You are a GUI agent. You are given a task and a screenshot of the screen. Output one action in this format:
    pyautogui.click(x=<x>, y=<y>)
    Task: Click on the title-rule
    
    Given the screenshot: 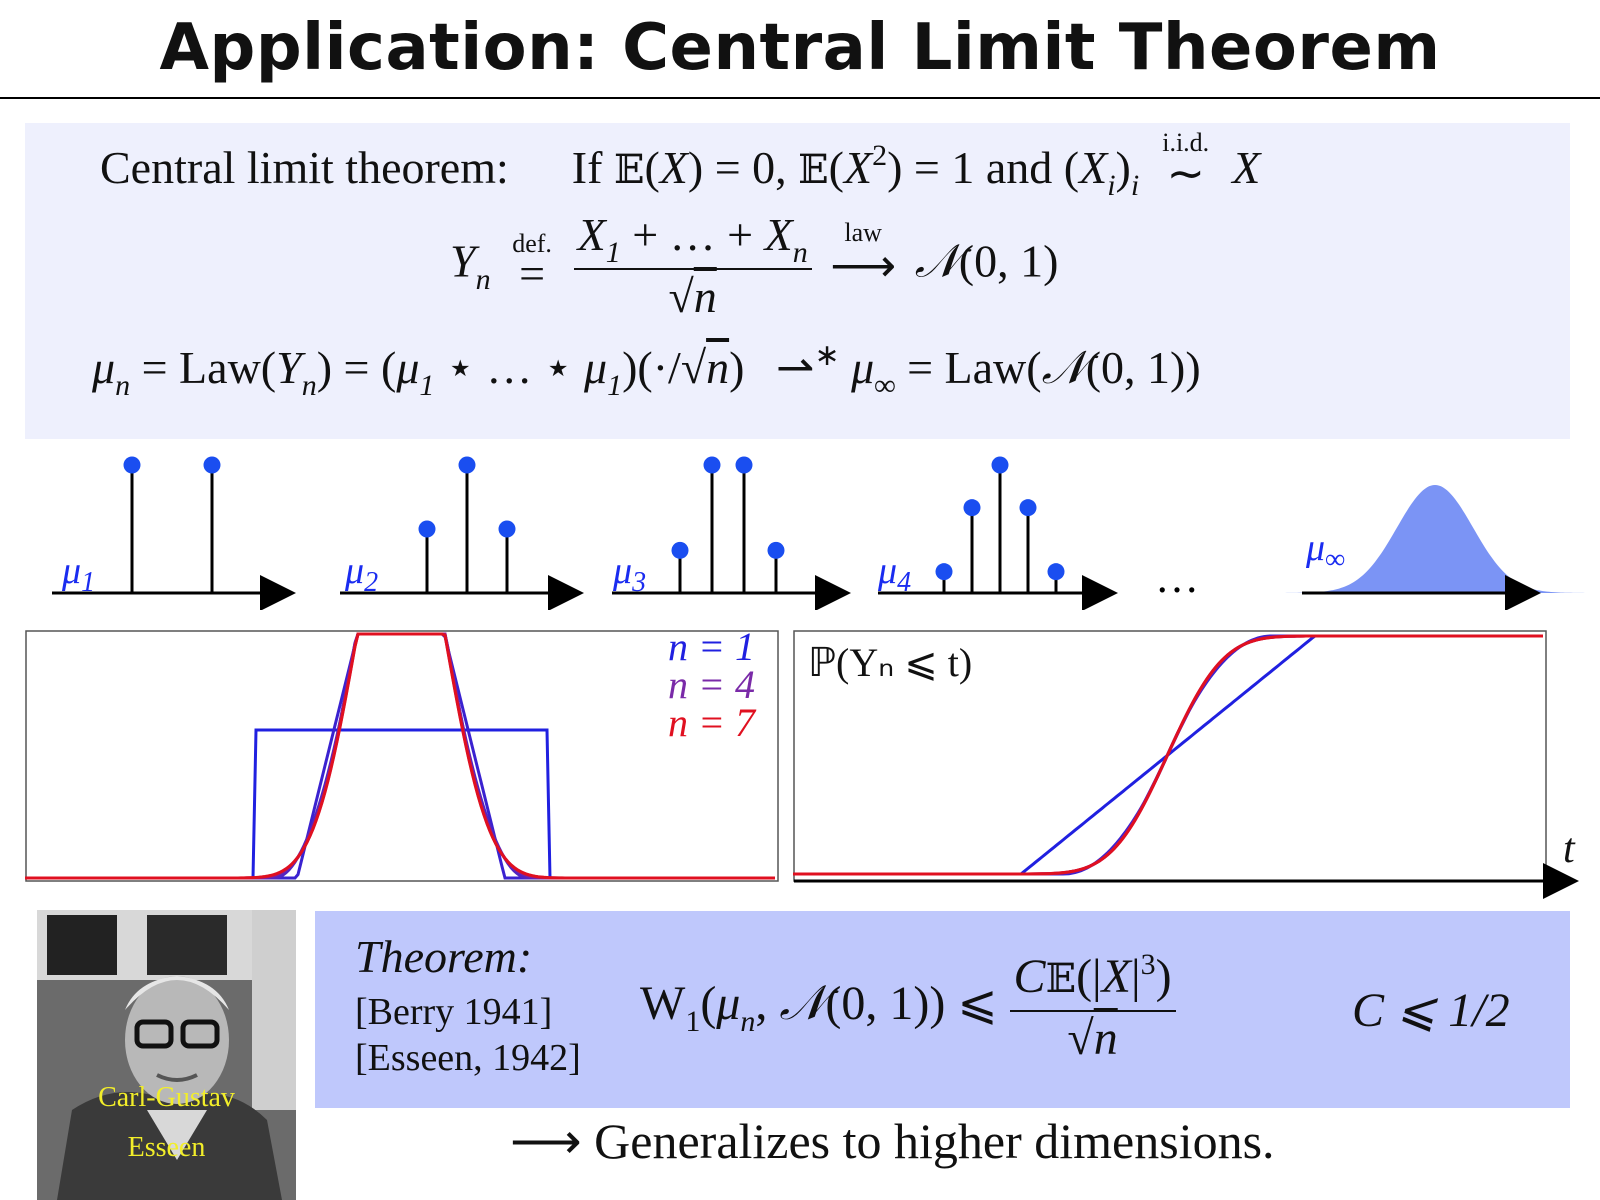 What is the action you would take?
    pyautogui.click(x=800, y=98)
    